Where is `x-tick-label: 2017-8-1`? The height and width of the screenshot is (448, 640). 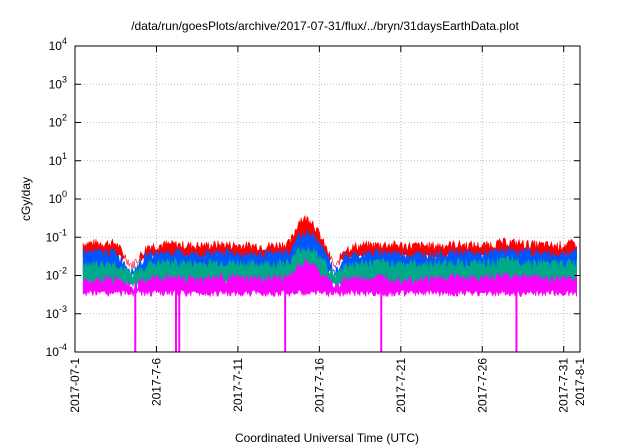
x-tick-label: 2017-8-1 is located at coordinates (580, 382).